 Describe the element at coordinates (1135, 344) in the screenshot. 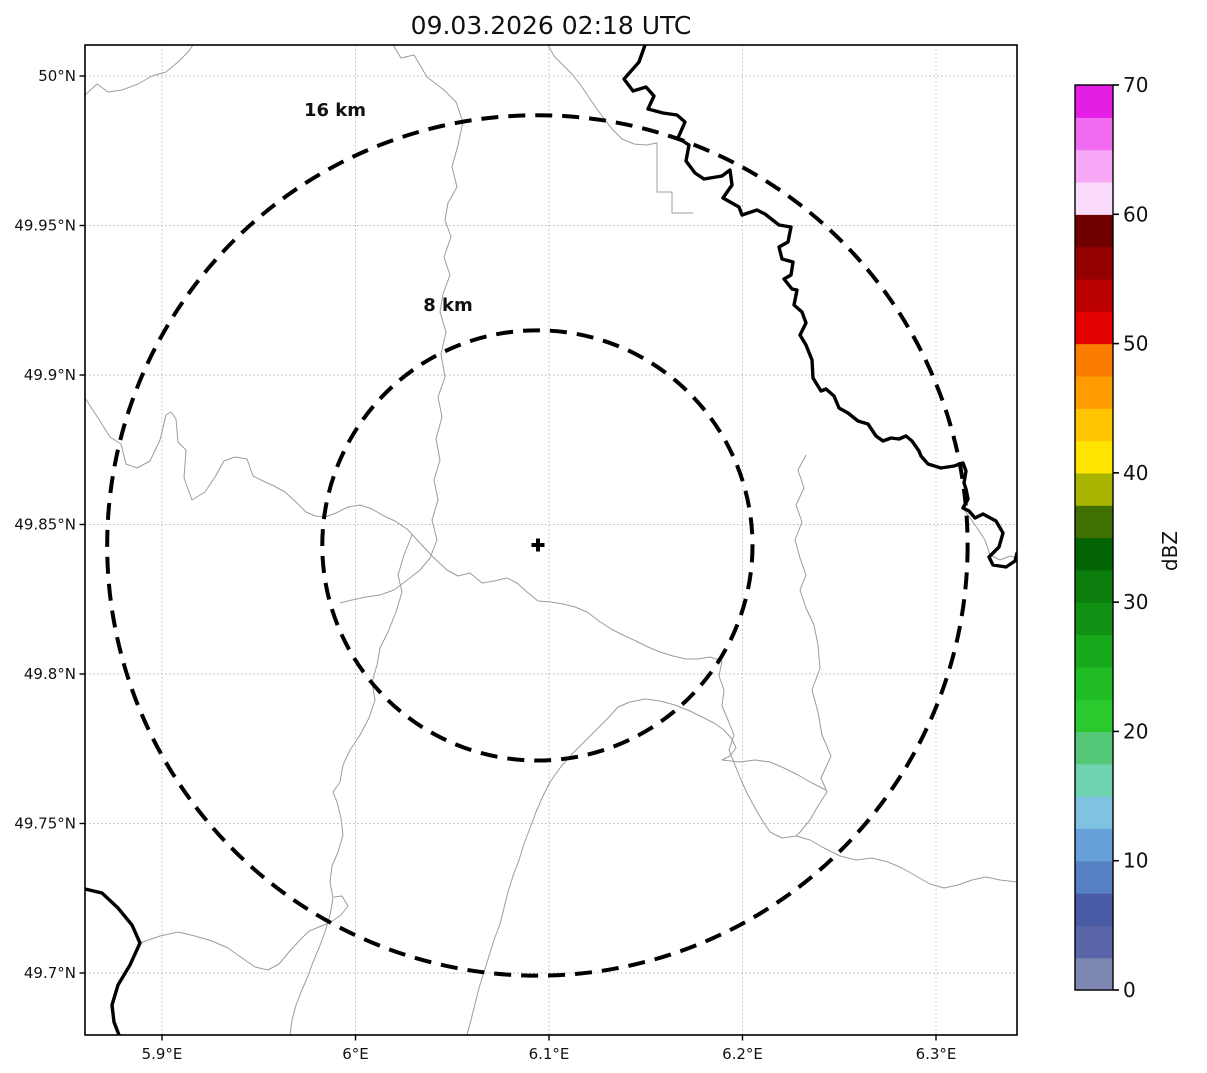

I see `colorbar-tick-label: 50` at that location.